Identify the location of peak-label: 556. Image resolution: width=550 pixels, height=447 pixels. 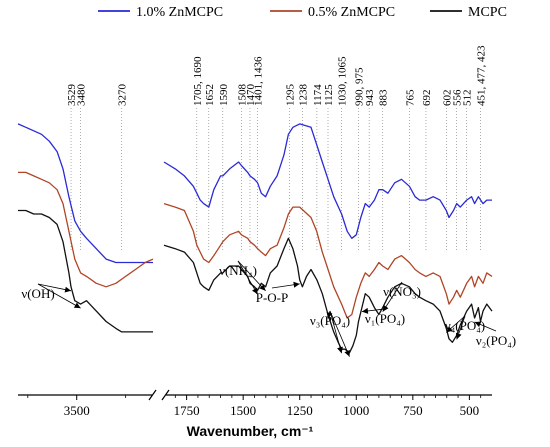
(458, 97).